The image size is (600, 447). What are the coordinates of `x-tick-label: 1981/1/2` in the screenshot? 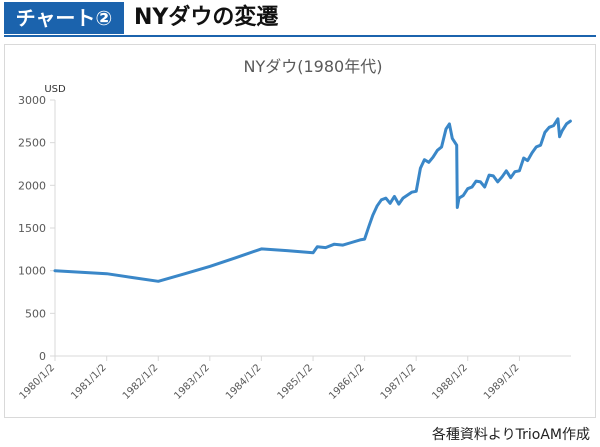 It's located at (89, 382).